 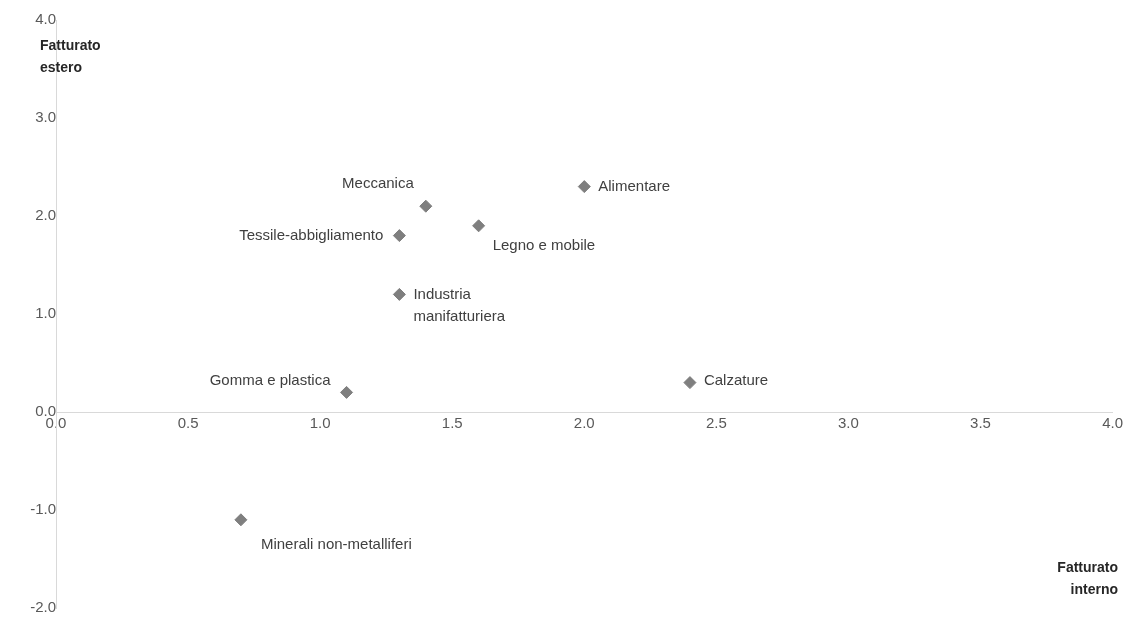 What do you see at coordinates (1087, 578) in the screenshot?
I see `x-axis-title: Fatturato interno` at bounding box center [1087, 578].